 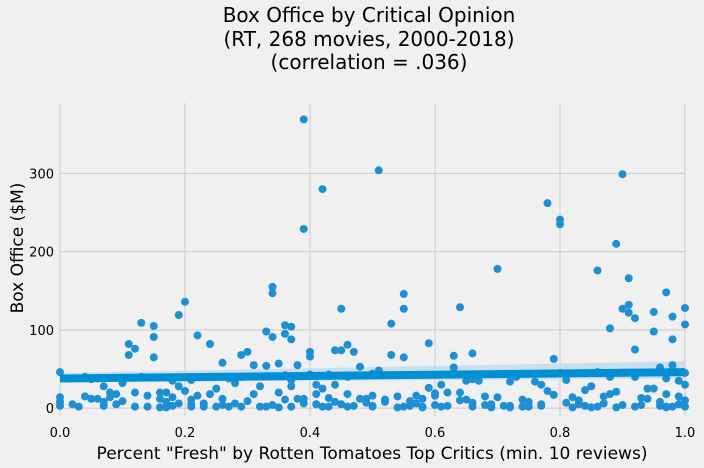 I want to click on x-tick-label: 1.0, so click(x=685, y=433).